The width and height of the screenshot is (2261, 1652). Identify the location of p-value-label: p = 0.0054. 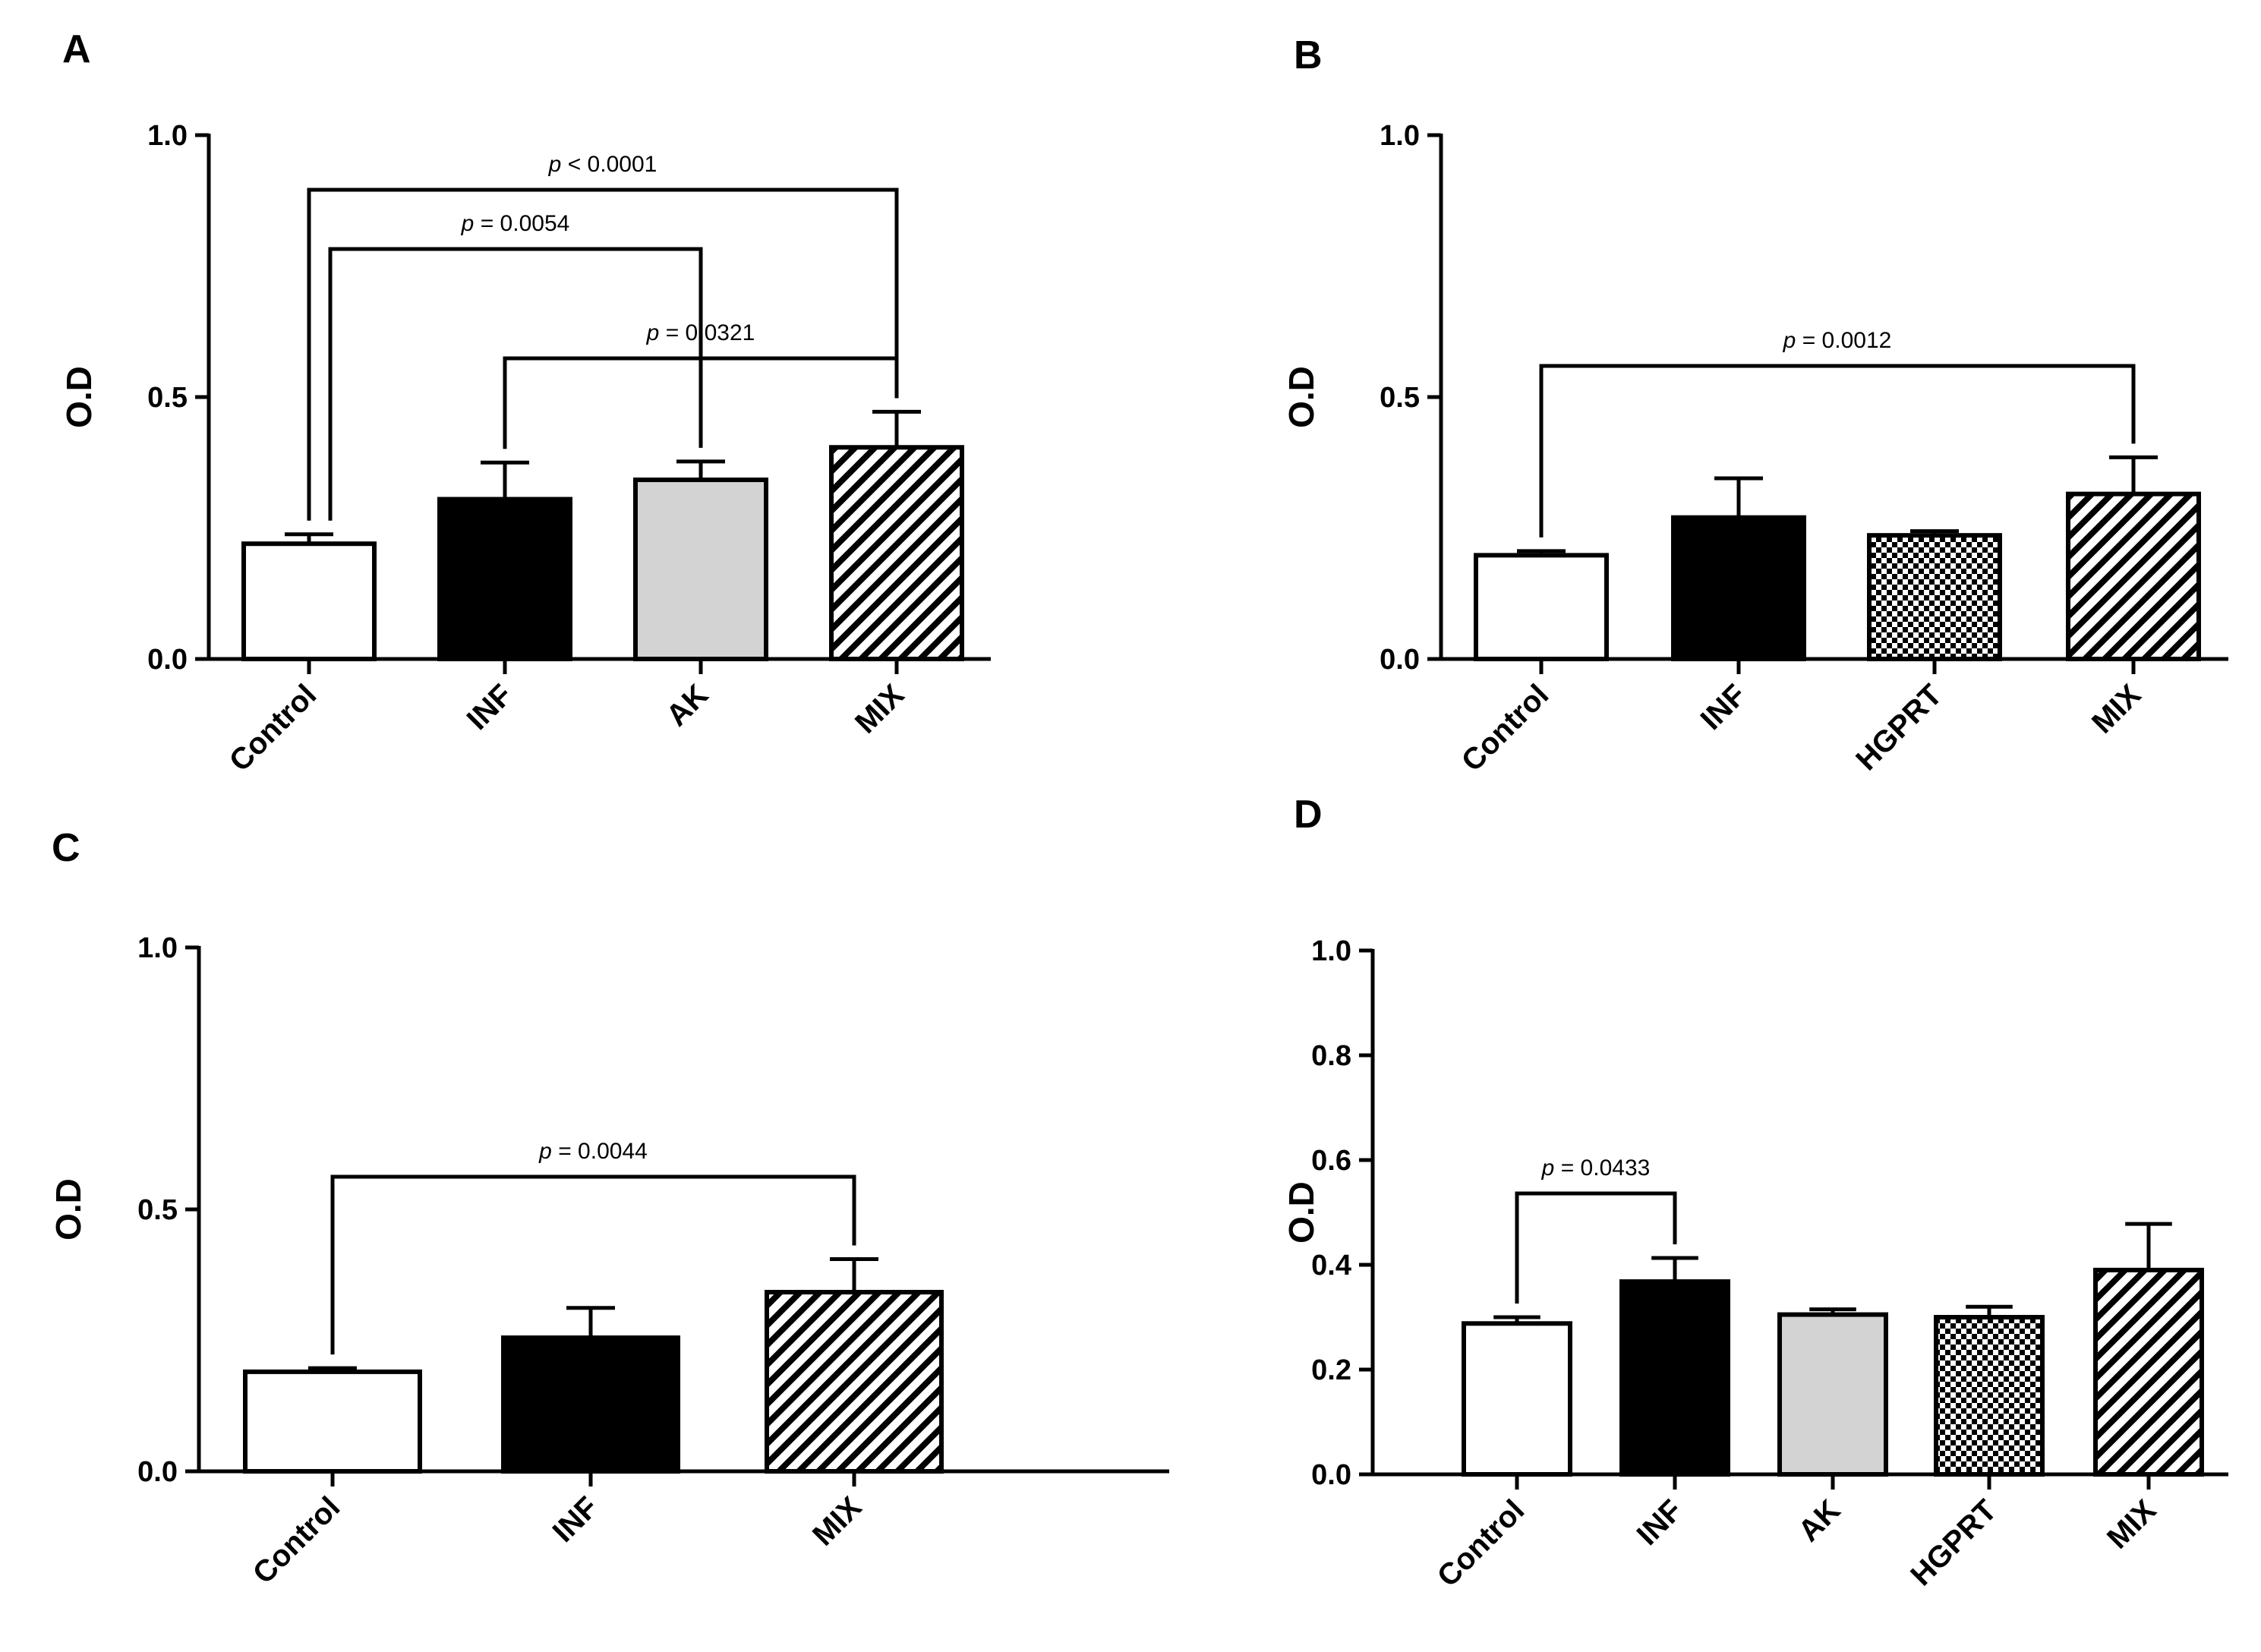
(515, 223).